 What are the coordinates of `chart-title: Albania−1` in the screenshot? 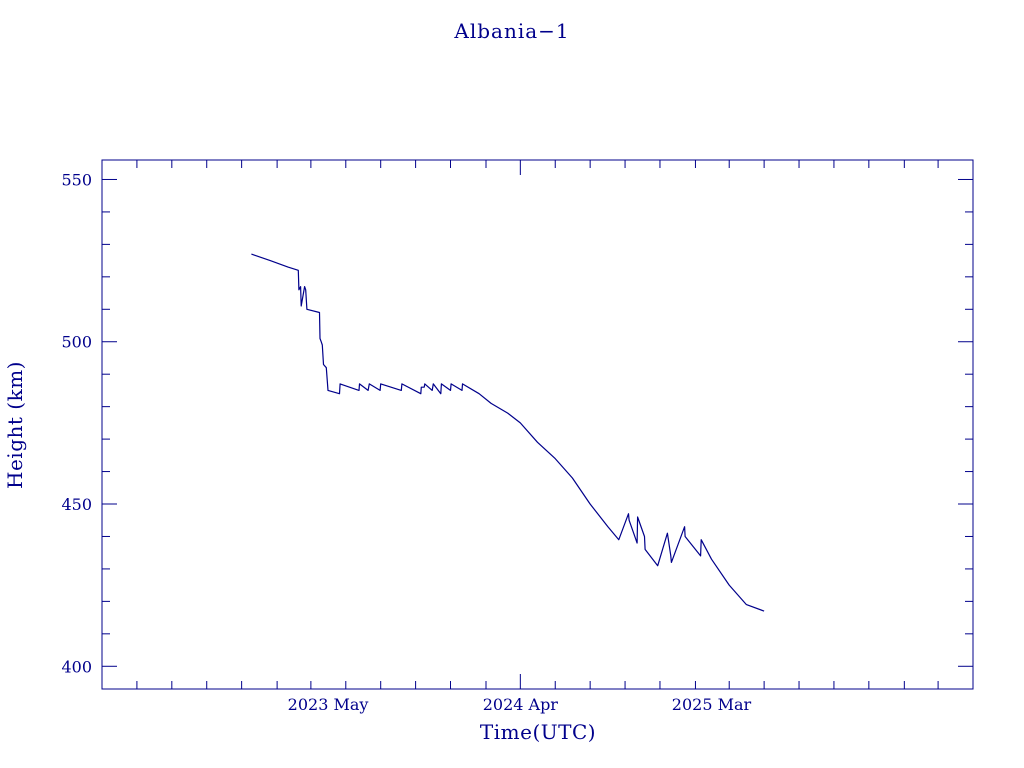 It's located at (511, 31).